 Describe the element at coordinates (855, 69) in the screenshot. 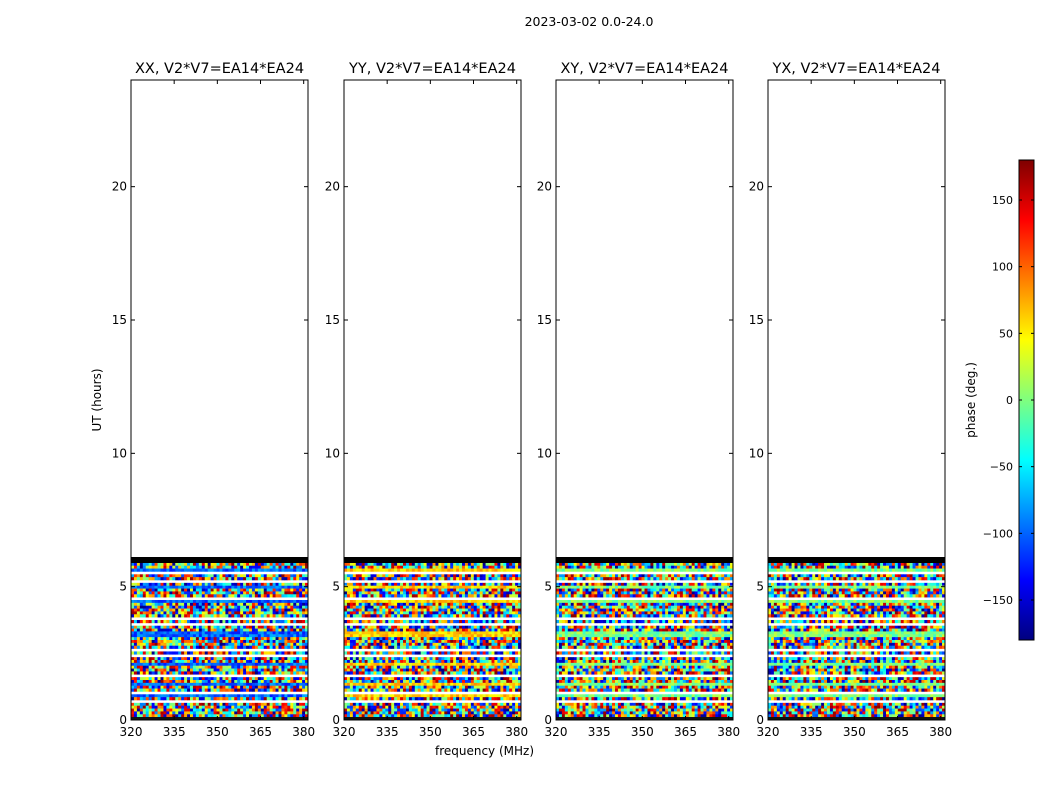

I see `panel-title: YX, V2*V7=EA14*EA24` at that location.